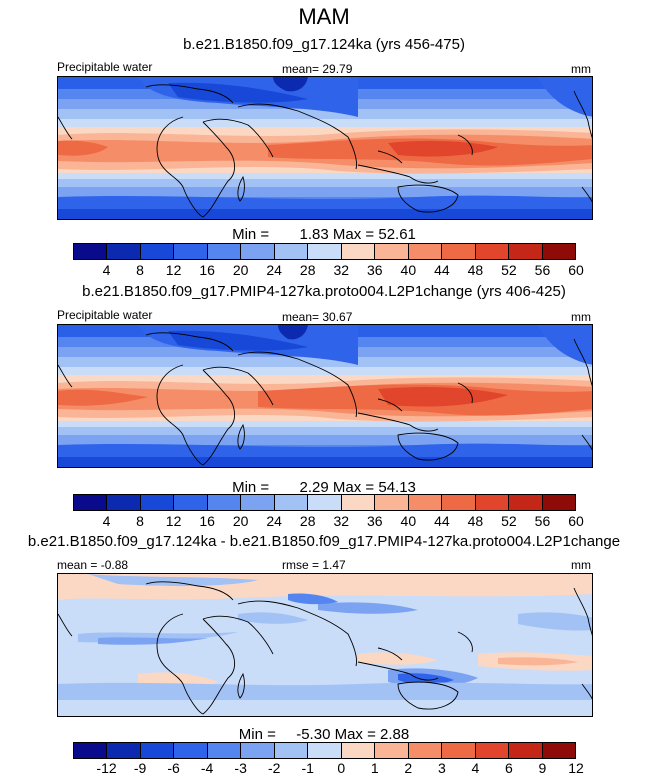 This screenshot has height=778, width=648. Describe the element at coordinates (475, 521) in the screenshot. I see `colorbar-tick-label: 48` at that location.